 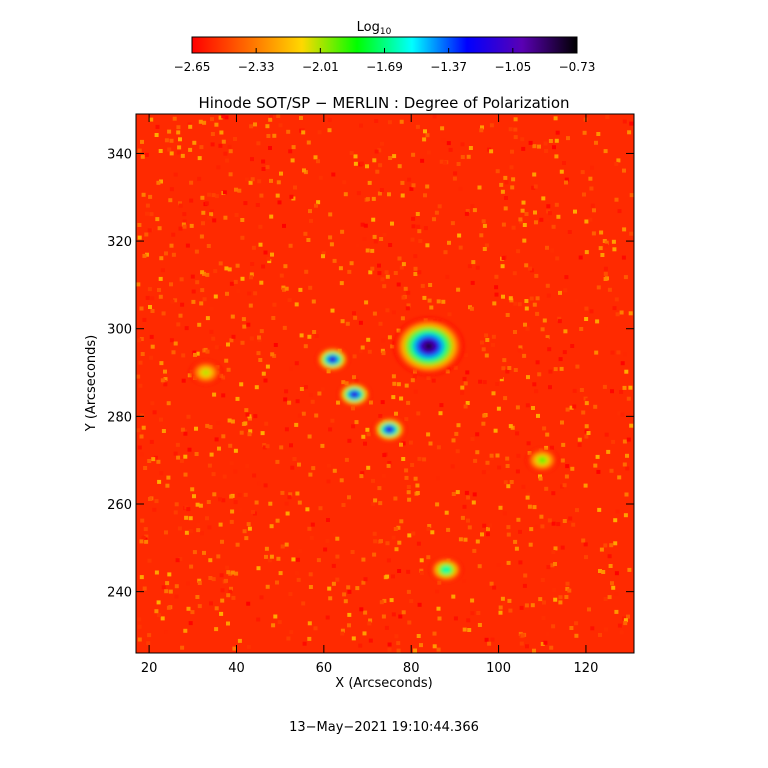 I want to click on feature-pore, so click(x=389, y=430).